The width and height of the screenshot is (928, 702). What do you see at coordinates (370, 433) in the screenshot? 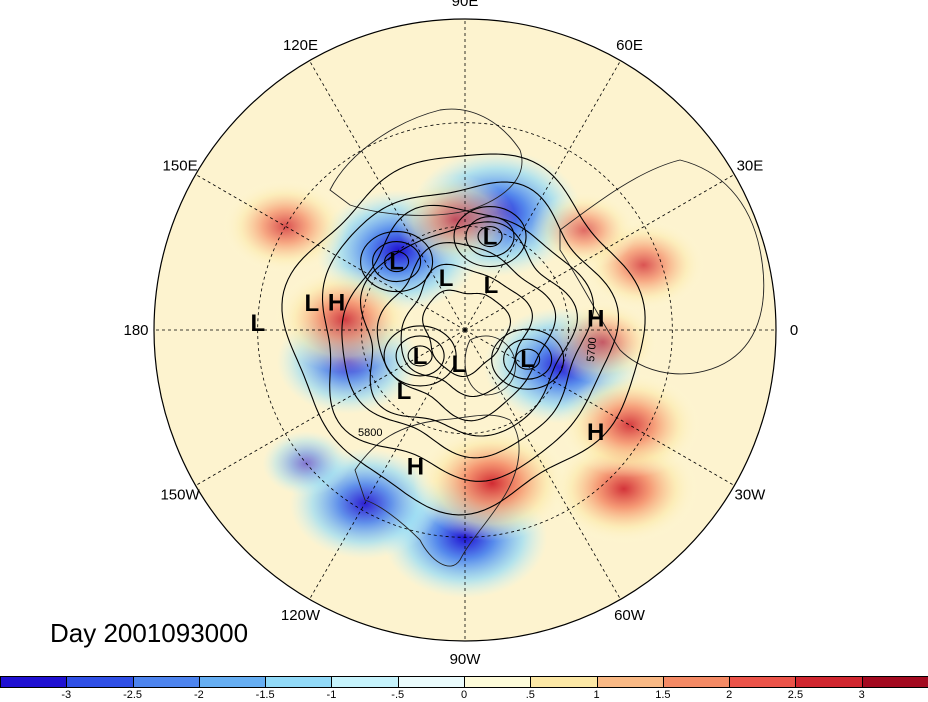
I see `contour-label-5800: 5800` at bounding box center [370, 433].